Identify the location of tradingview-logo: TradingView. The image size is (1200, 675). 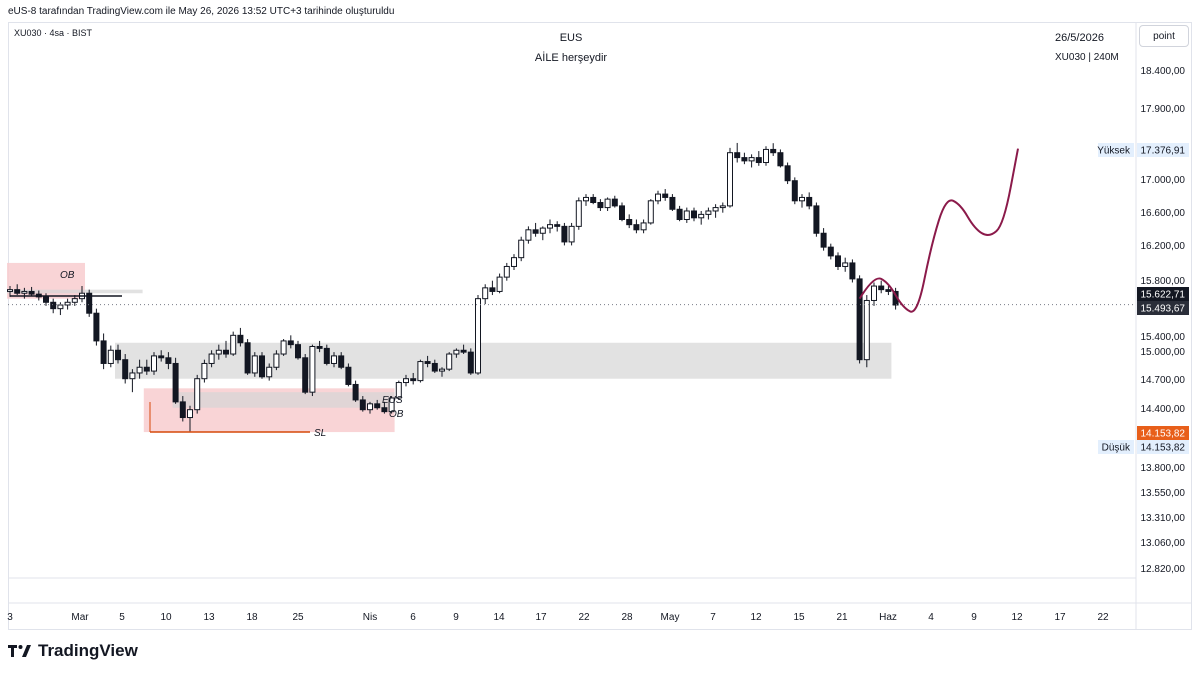
(73, 651).